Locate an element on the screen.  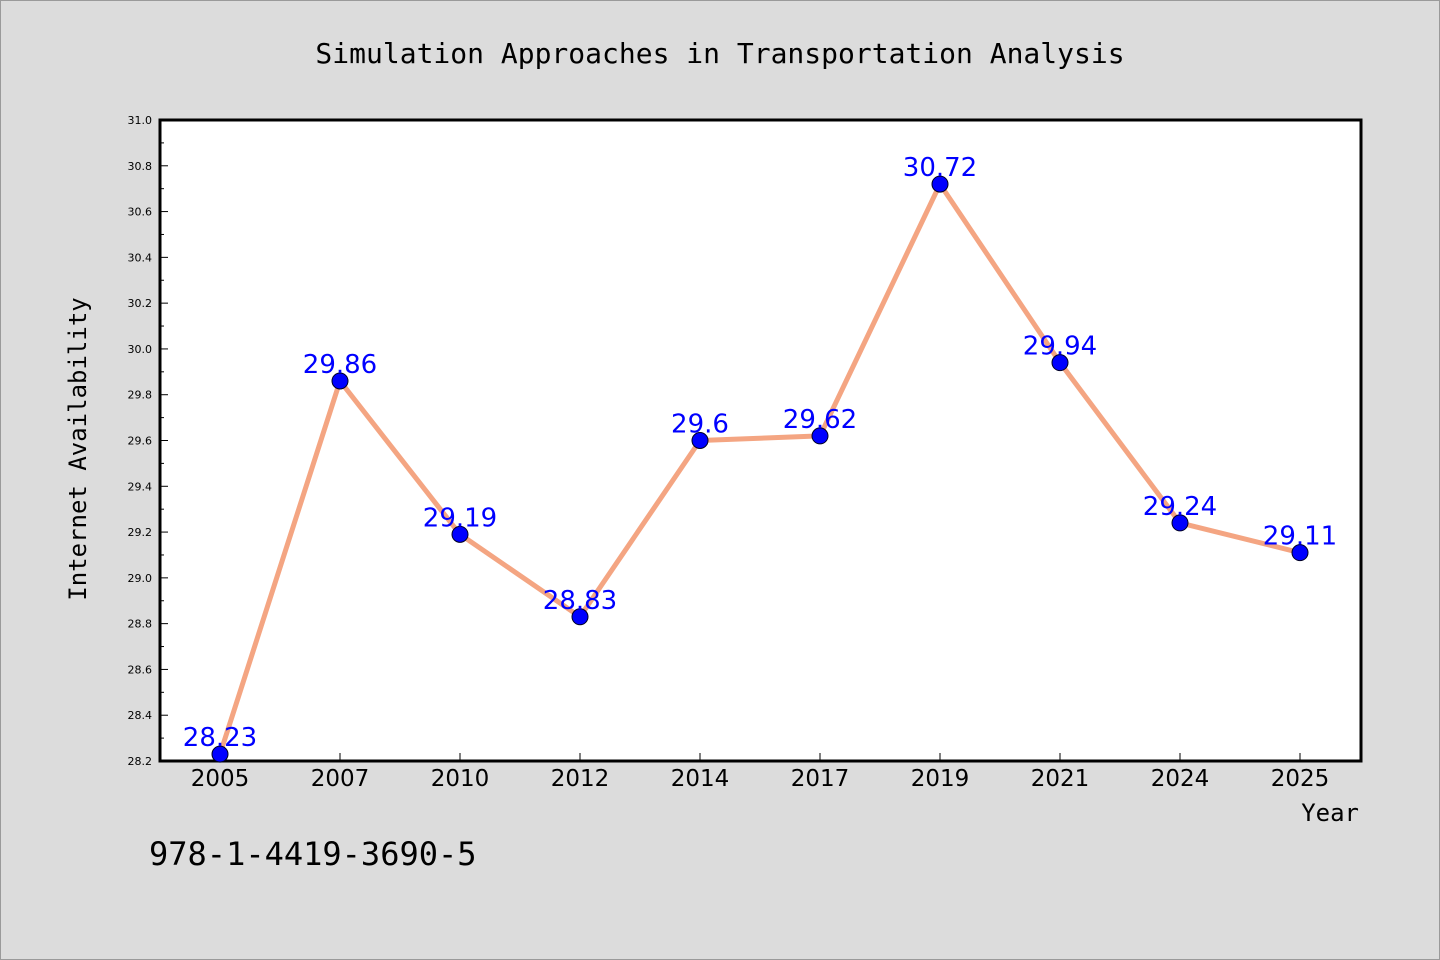
data-label: 28.83 is located at coordinates (580, 601).